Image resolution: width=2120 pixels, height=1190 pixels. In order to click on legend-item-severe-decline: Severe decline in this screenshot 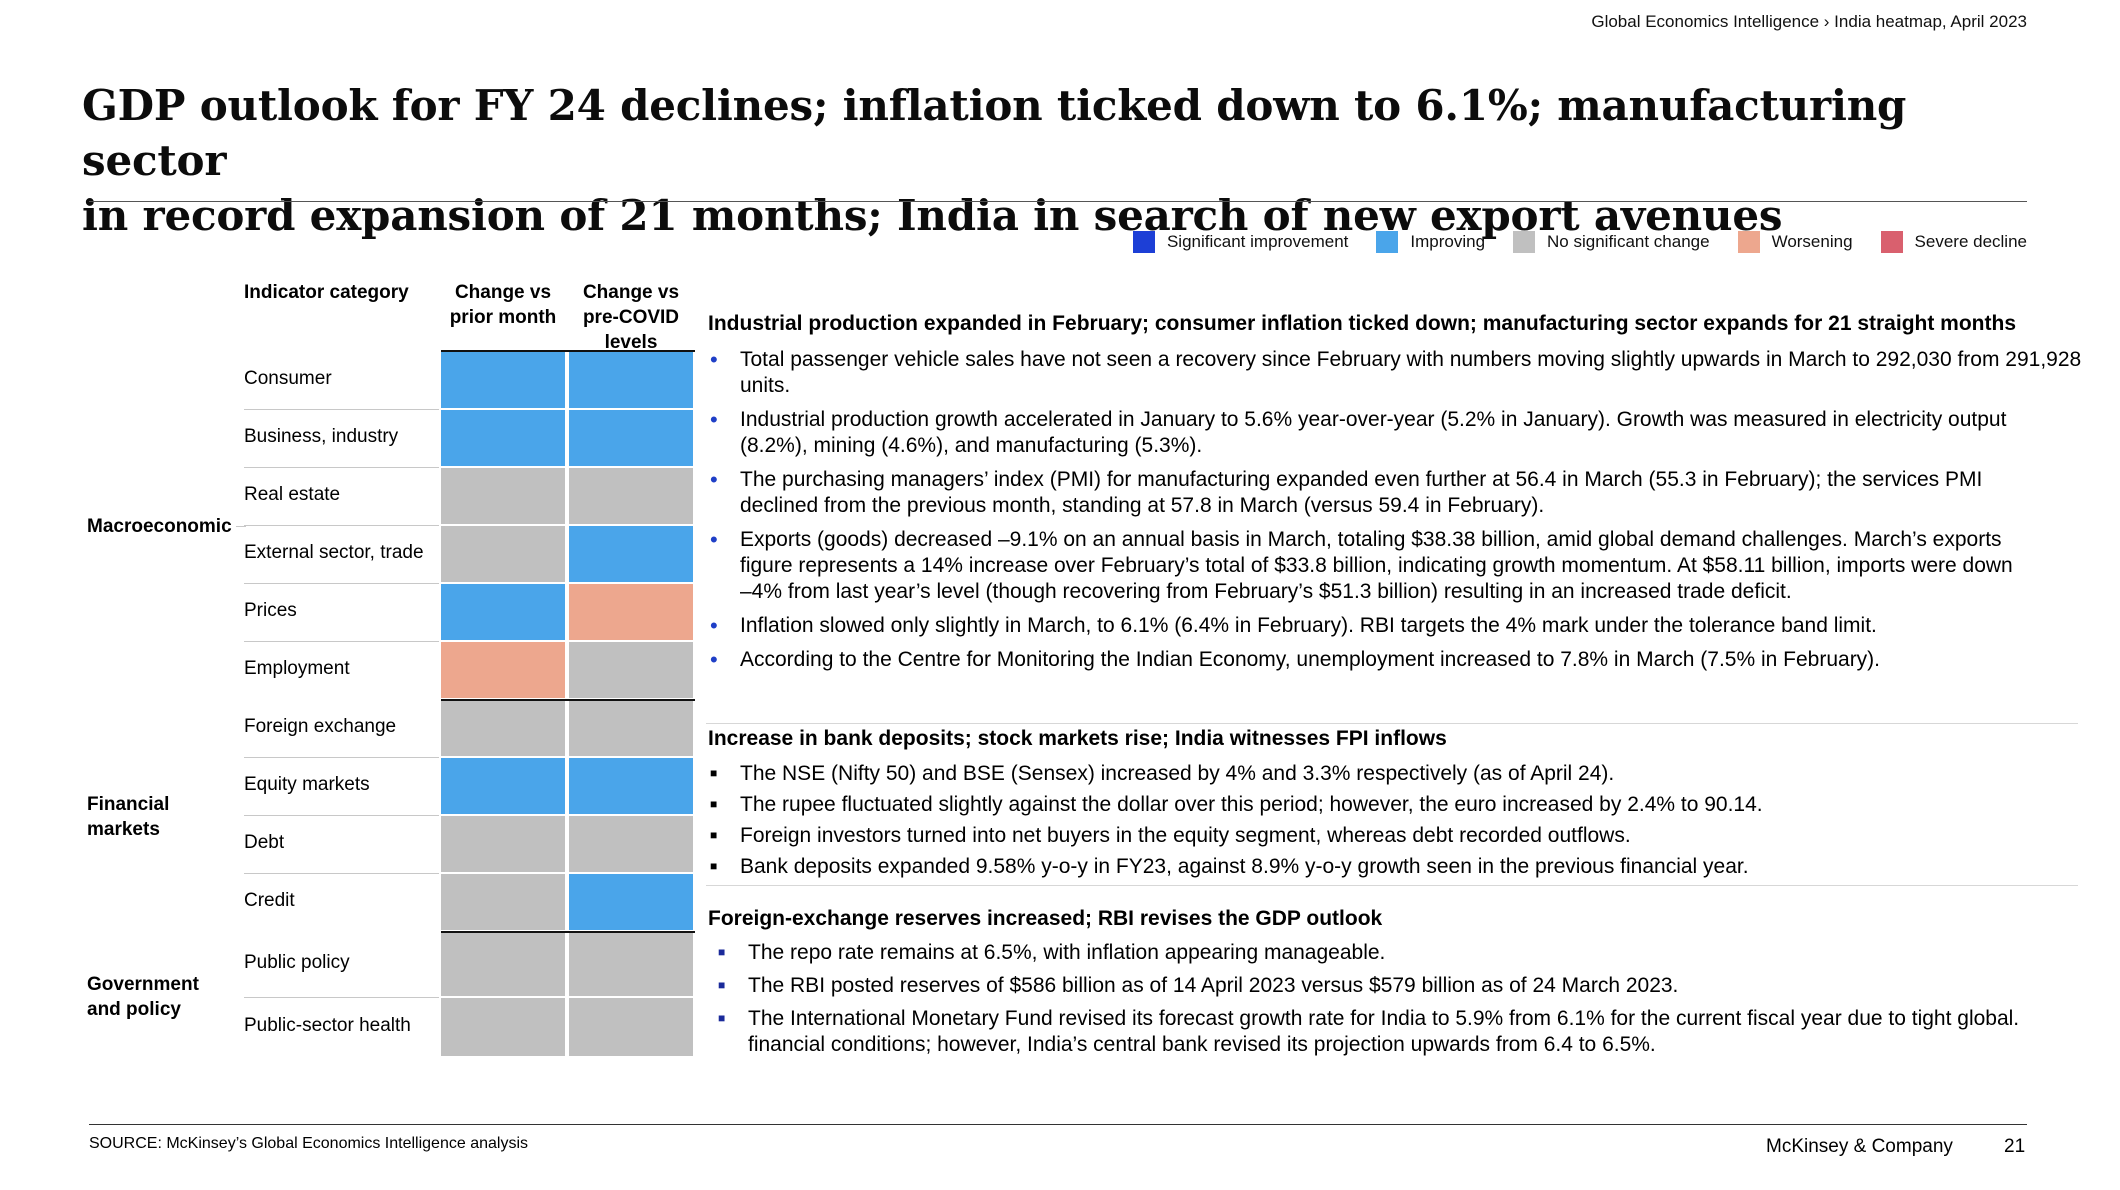, I will do `click(1953, 242)`.